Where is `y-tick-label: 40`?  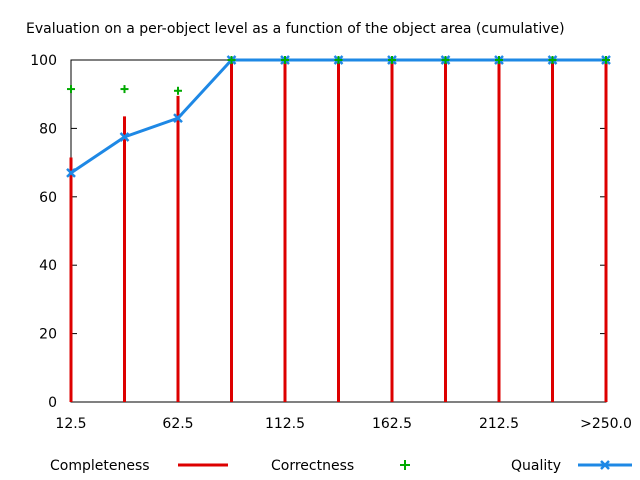 y-tick-label: 40 is located at coordinates (48, 266).